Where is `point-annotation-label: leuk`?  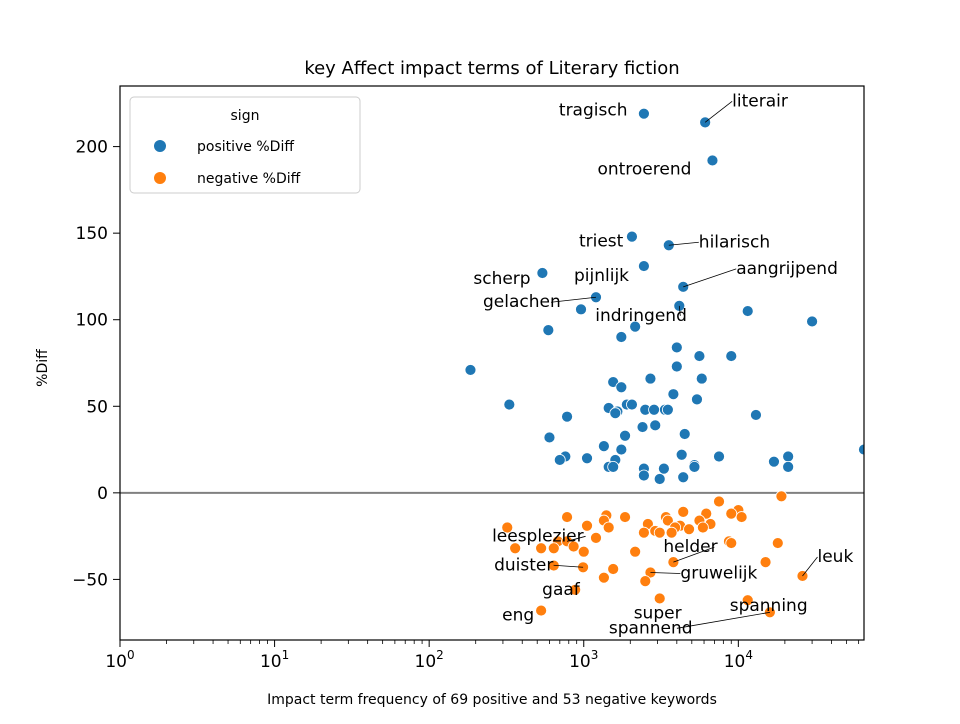
point-annotation-label: leuk is located at coordinates (835, 557).